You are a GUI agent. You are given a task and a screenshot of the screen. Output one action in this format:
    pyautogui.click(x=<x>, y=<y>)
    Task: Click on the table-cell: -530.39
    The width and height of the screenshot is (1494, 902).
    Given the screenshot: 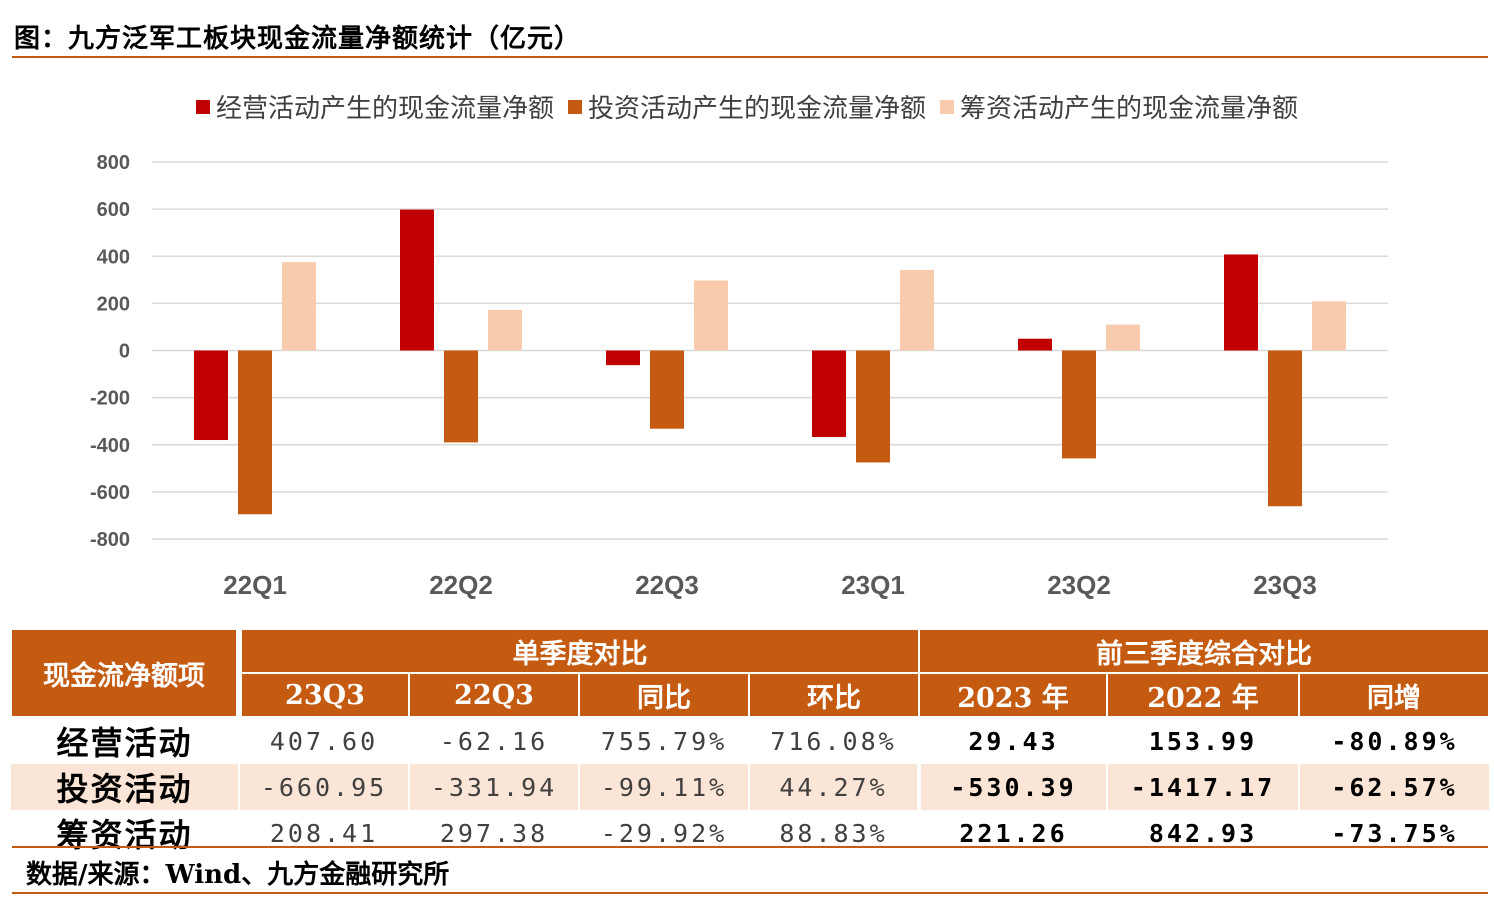 What is the action you would take?
    pyautogui.click(x=1012, y=787)
    